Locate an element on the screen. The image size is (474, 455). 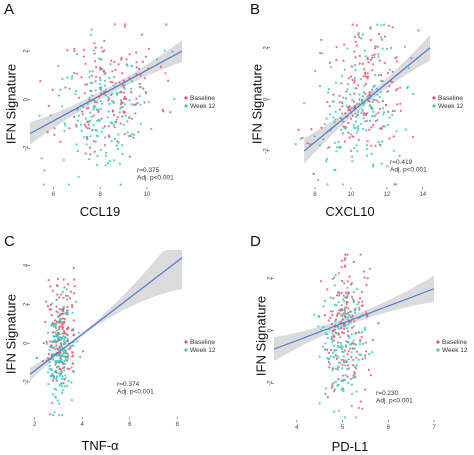
correlation-annotation: r=0.374 is located at coordinates (128, 384).